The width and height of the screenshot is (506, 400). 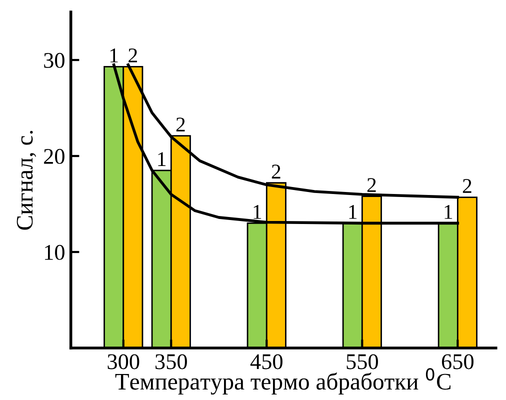 What do you see at coordinates (54, 156) in the screenshot?
I see `y-tick-label: 20` at bounding box center [54, 156].